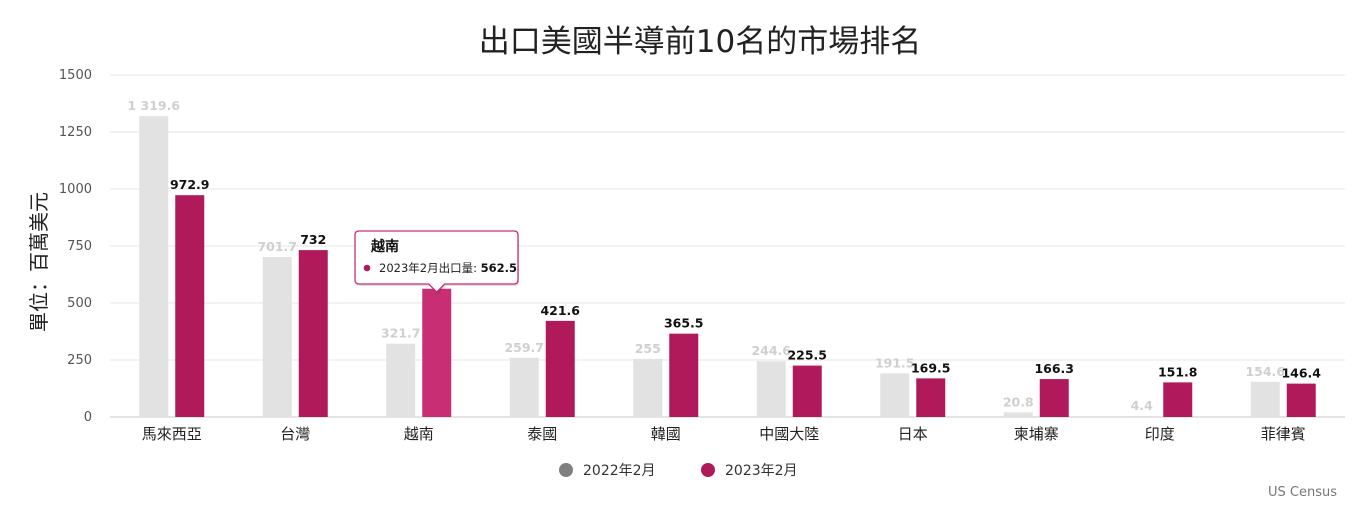  Describe the element at coordinates (700, 42) in the screenshot. I see `chart-title: 出口美國半導前10名的市場排名` at that location.